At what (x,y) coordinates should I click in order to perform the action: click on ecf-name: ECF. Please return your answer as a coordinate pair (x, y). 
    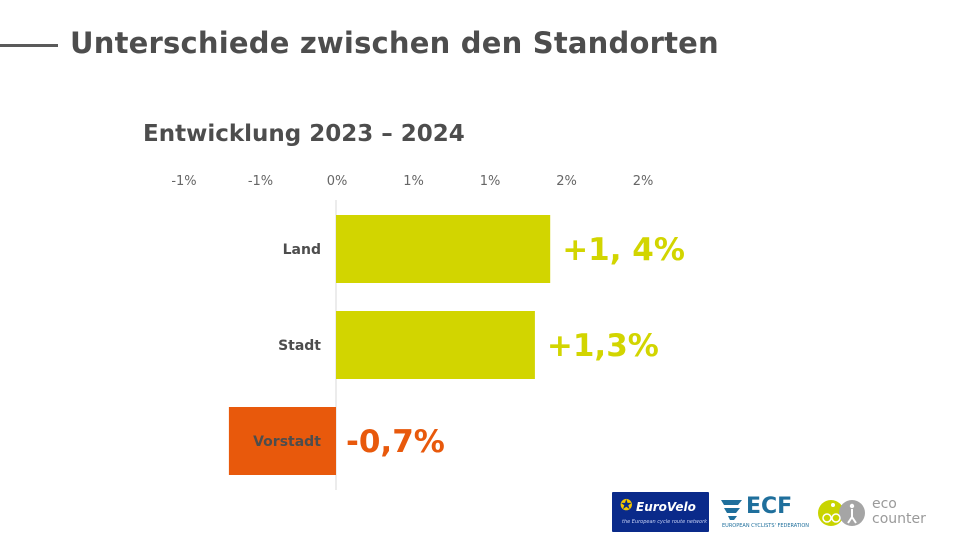
    Looking at the image, I should click on (769, 506).